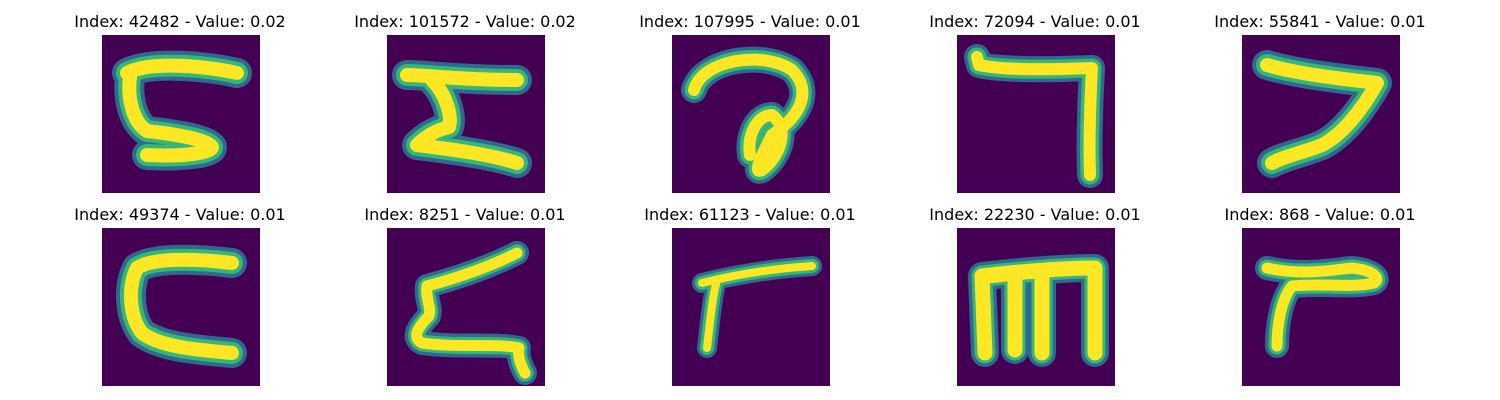 This screenshot has width=1500, height=400. I want to click on panel-title: Index: 72094 - Value: 0.01, so click(1035, 21).